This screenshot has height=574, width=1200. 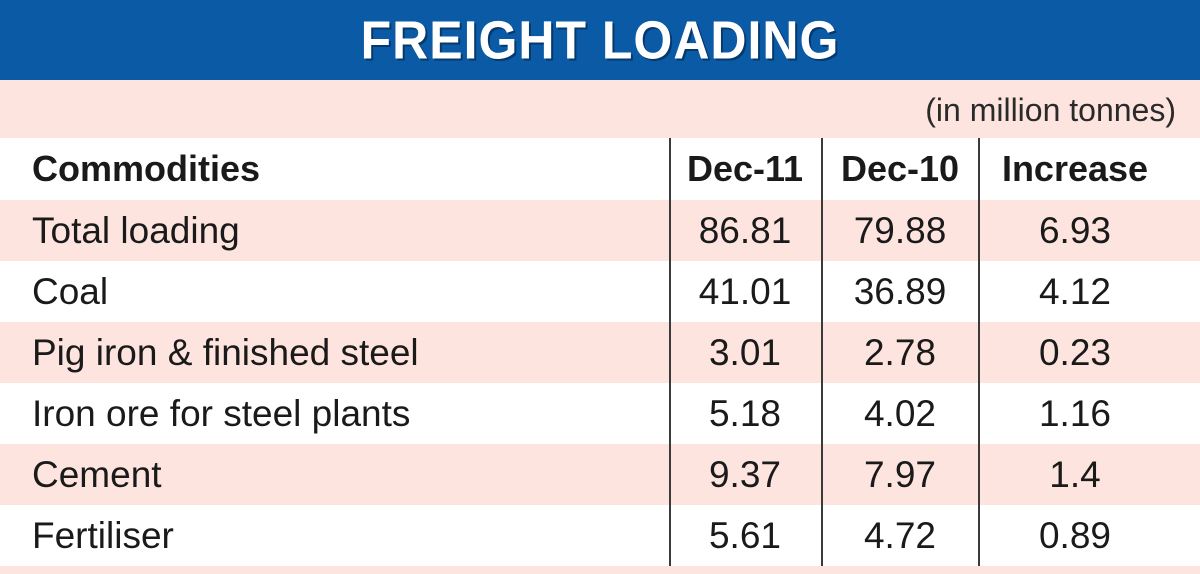 What do you see at coordinates (900, 230) in the screenshot?
I see `dec-10-cell: 79.88` at bounding box center [900, 230].